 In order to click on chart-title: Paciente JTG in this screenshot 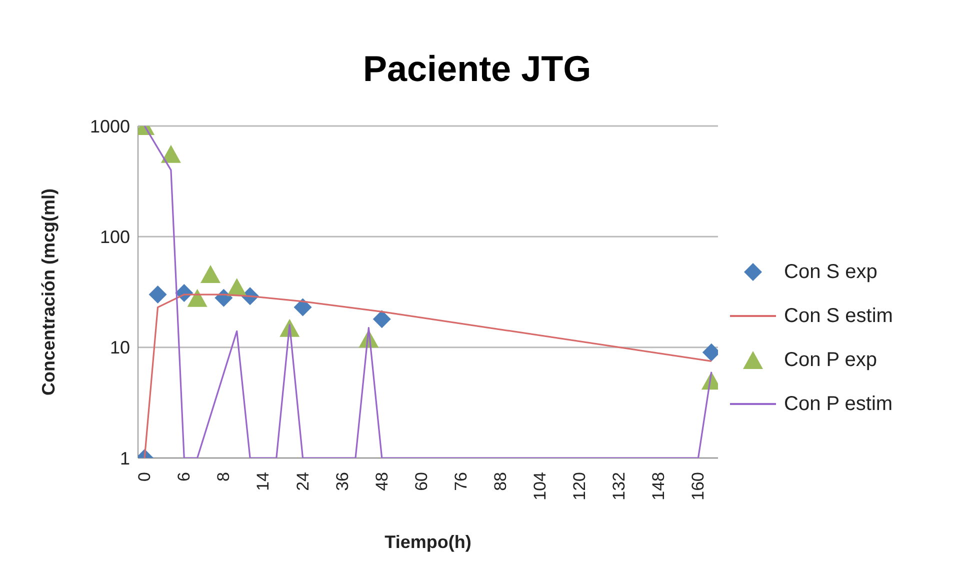, I will do `click(477, 69)`.